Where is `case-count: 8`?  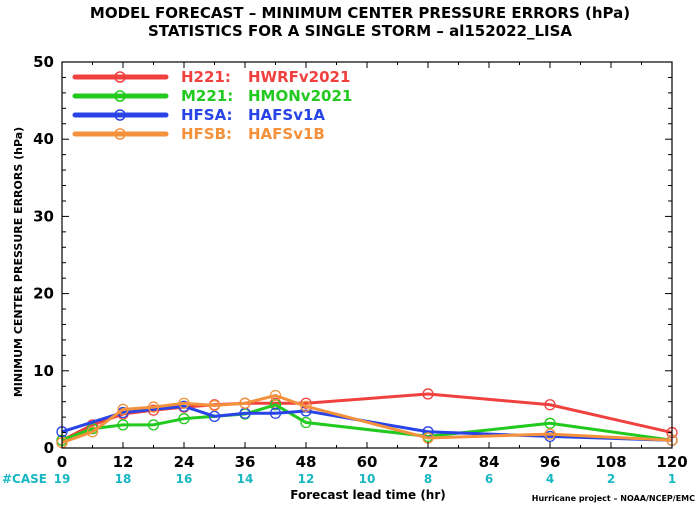
case-count: 8 is located at coordinates (428, 479).